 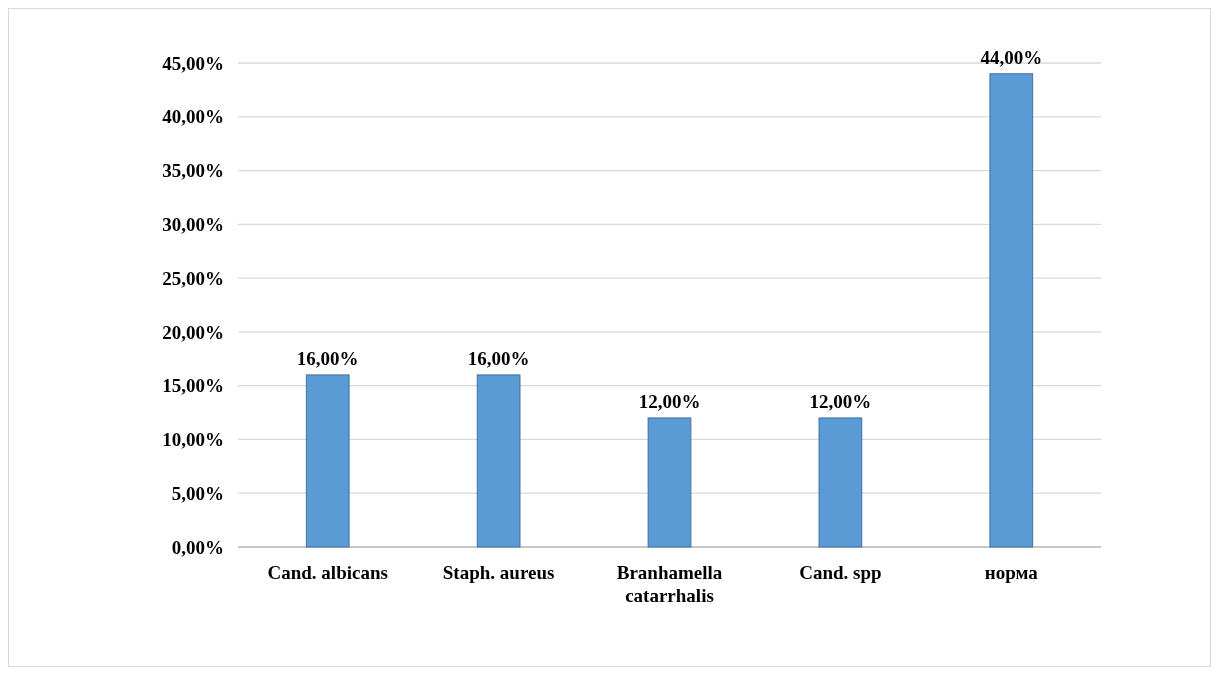 I want to click on y-tick-label: 5,00%, so click(x=197, y=493).